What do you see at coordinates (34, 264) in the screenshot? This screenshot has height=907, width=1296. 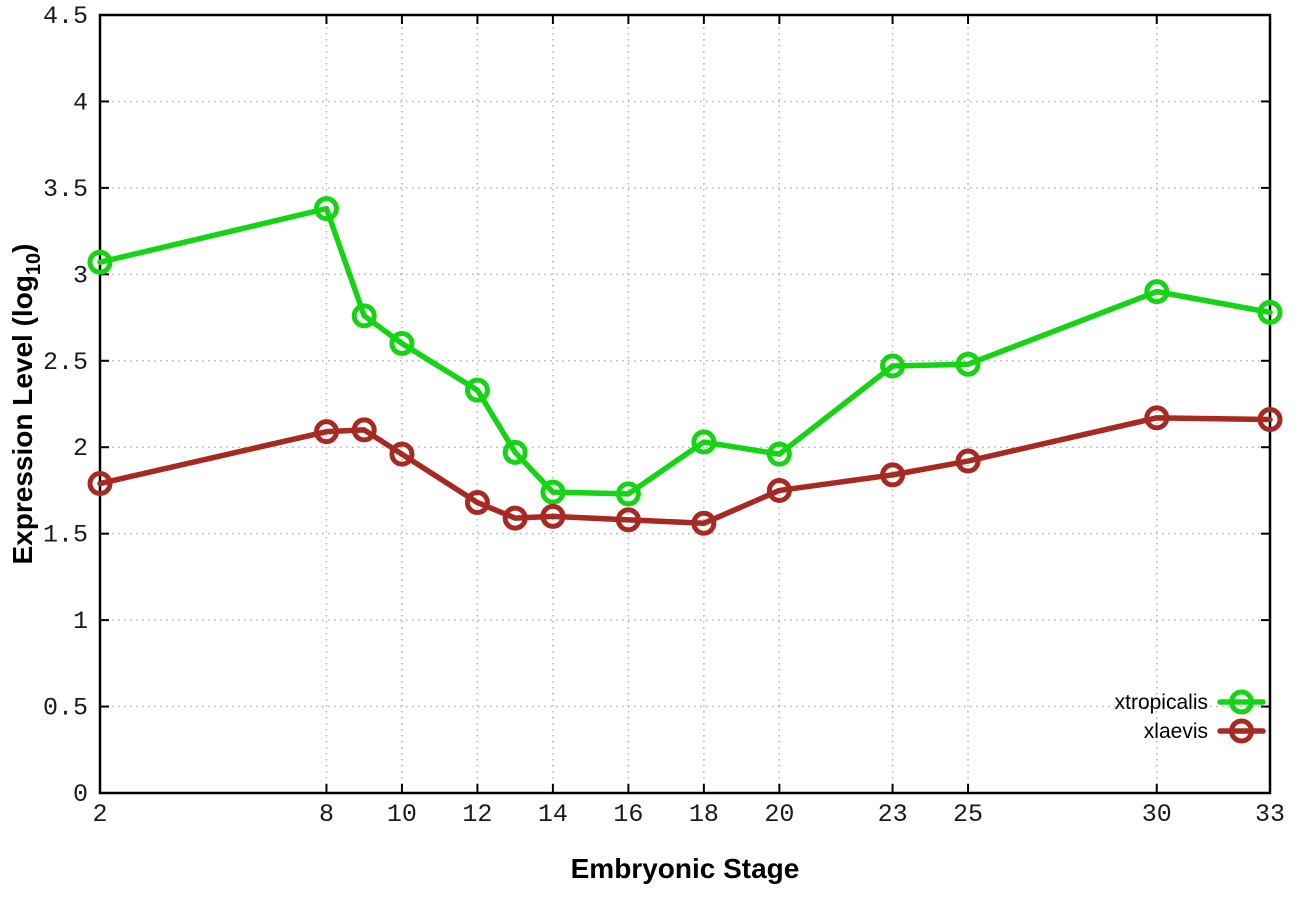 I see `y-axis-title-subscript: 10` at bounding box center [34, 264].